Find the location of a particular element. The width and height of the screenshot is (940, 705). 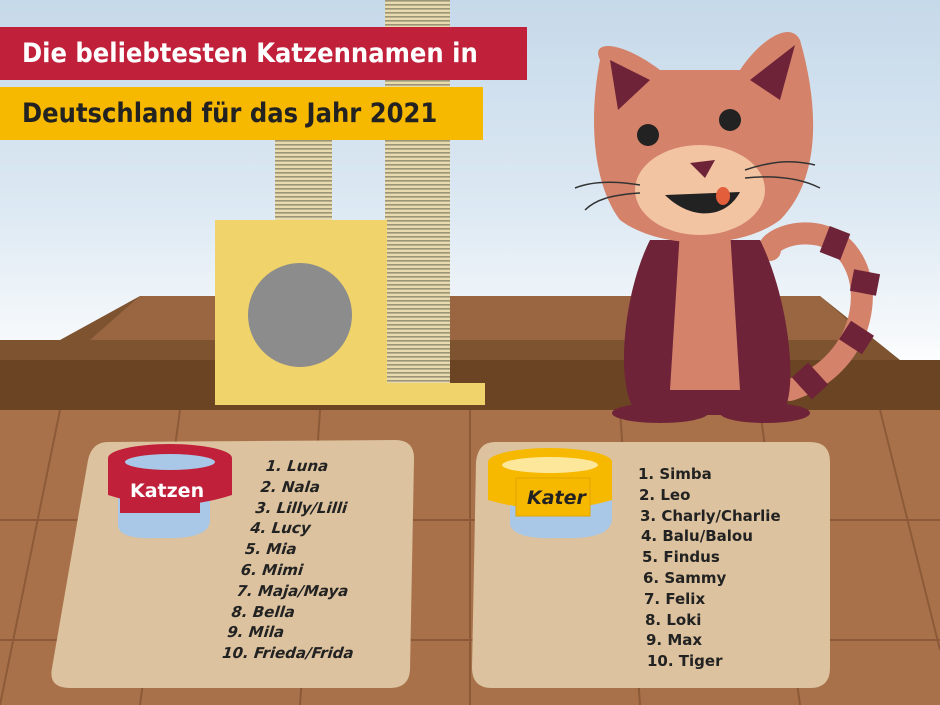

list-item: 4. Lucy is located at coordinates (280, 528).